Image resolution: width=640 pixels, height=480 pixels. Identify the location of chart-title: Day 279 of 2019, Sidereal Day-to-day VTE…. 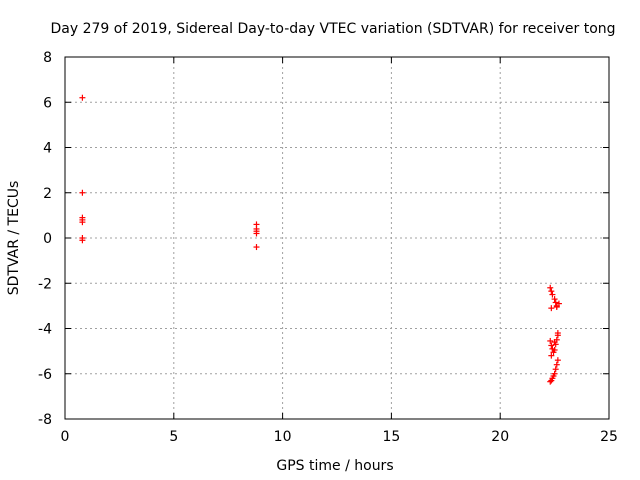
(332, 29).